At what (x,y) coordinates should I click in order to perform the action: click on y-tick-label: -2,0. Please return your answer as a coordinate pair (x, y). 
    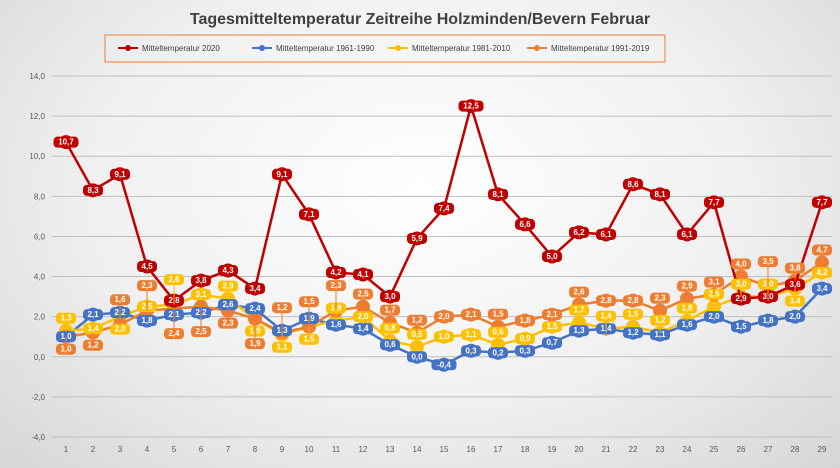
    Looking at the image, I should click on (38, 397).